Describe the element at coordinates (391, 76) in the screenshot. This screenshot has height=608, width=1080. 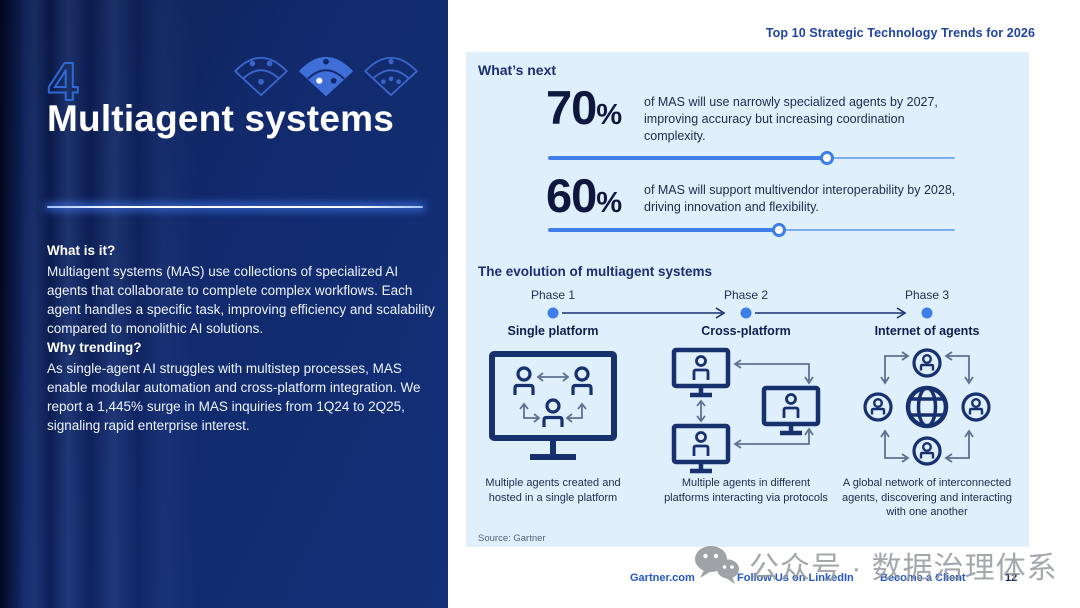
I see `fan-radar-icon-dotted` at that location.